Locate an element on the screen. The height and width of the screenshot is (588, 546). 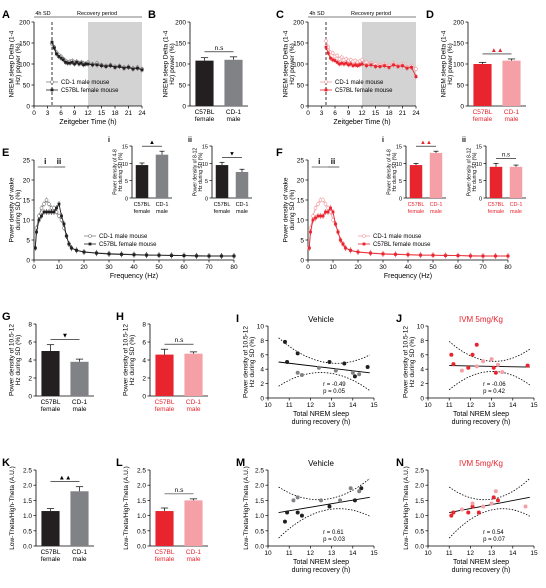
panel-label-I: I is located at coordinates (237, 319).